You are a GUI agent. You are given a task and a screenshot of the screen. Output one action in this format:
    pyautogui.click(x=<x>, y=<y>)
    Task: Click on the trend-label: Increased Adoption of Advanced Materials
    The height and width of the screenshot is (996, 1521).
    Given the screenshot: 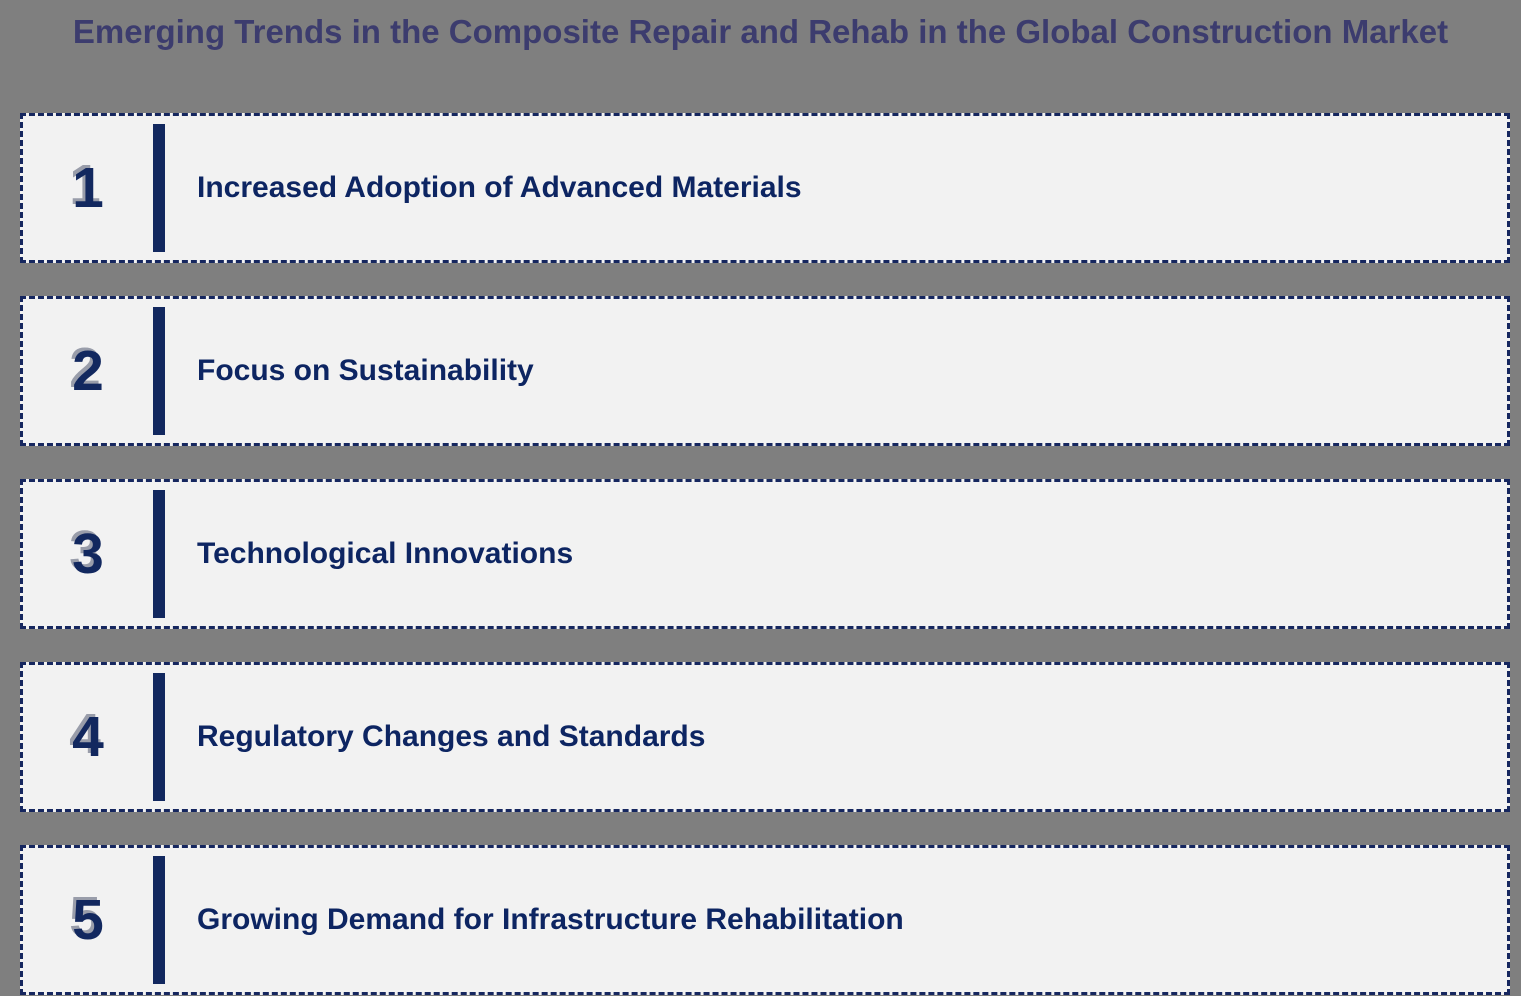 What is the action you would take?
    pyautogui.click(x=499, y=187)
    